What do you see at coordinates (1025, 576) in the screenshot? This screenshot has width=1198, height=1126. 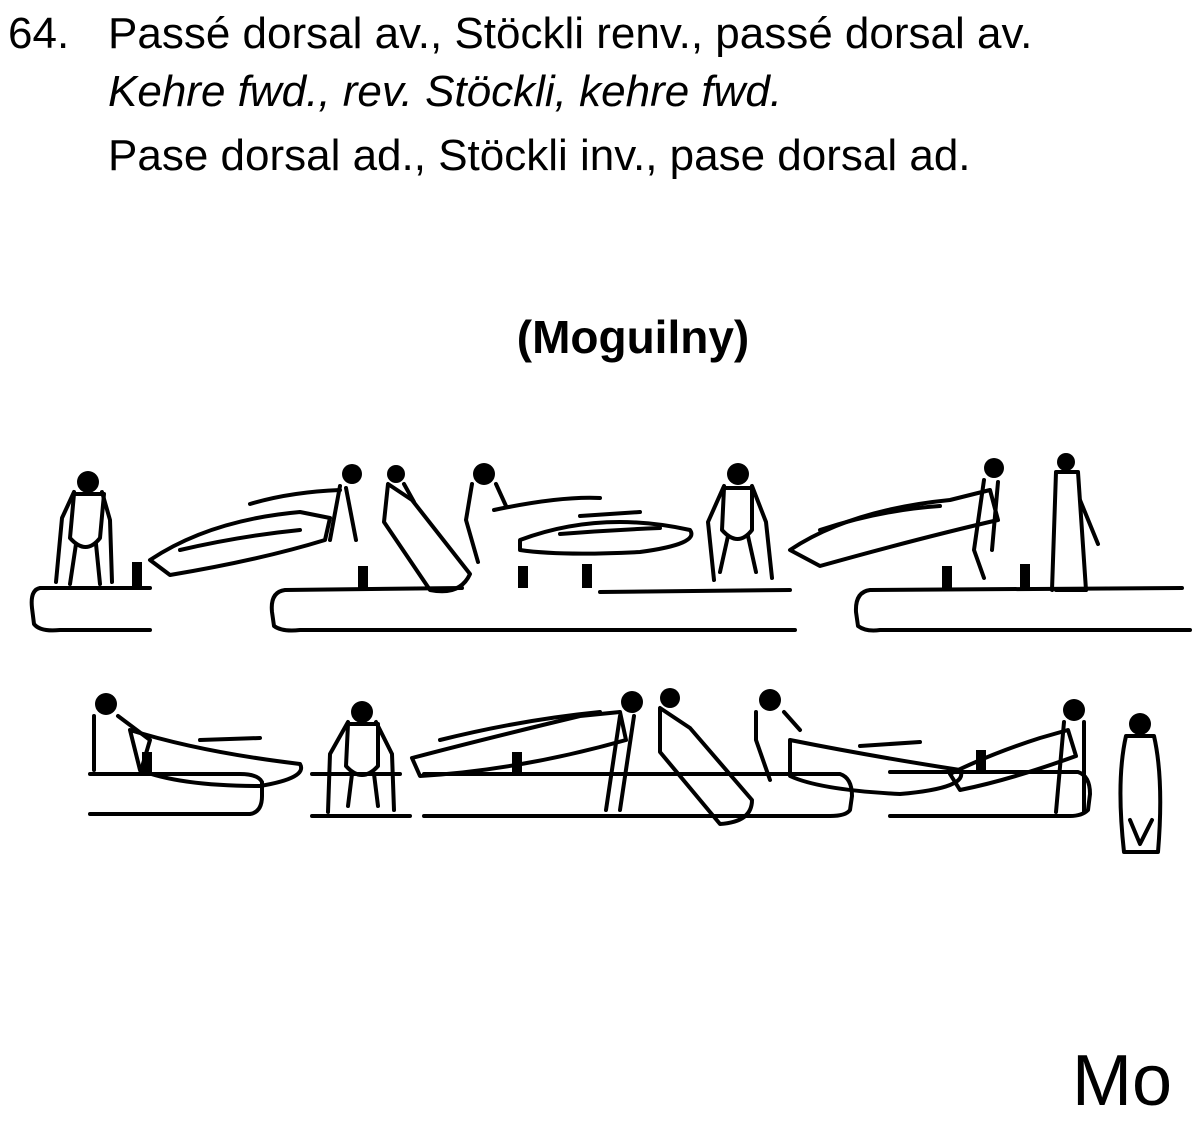 I see `pommel-row1-f` at bounding box center [1025, 576].